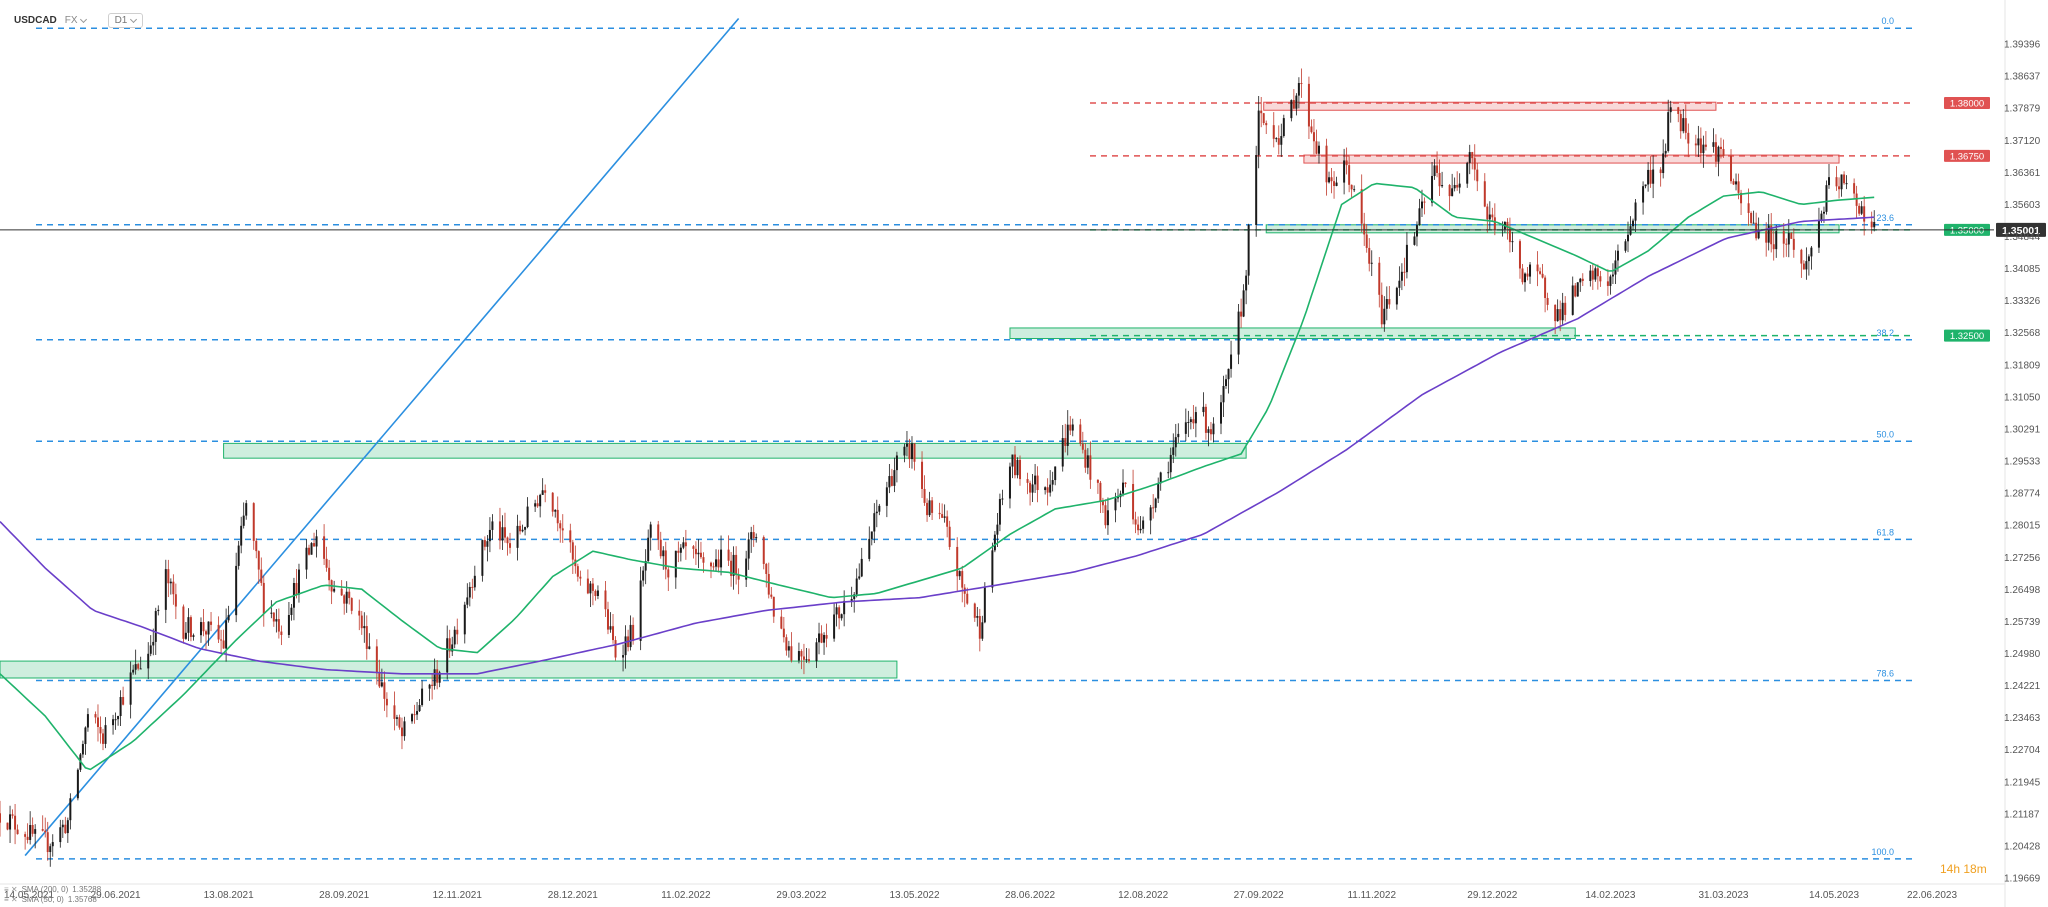 Image resolution: width=2048 pixels, height=907 pixels. I want to click on symbol-label: USDCAD, so click(35, 20).